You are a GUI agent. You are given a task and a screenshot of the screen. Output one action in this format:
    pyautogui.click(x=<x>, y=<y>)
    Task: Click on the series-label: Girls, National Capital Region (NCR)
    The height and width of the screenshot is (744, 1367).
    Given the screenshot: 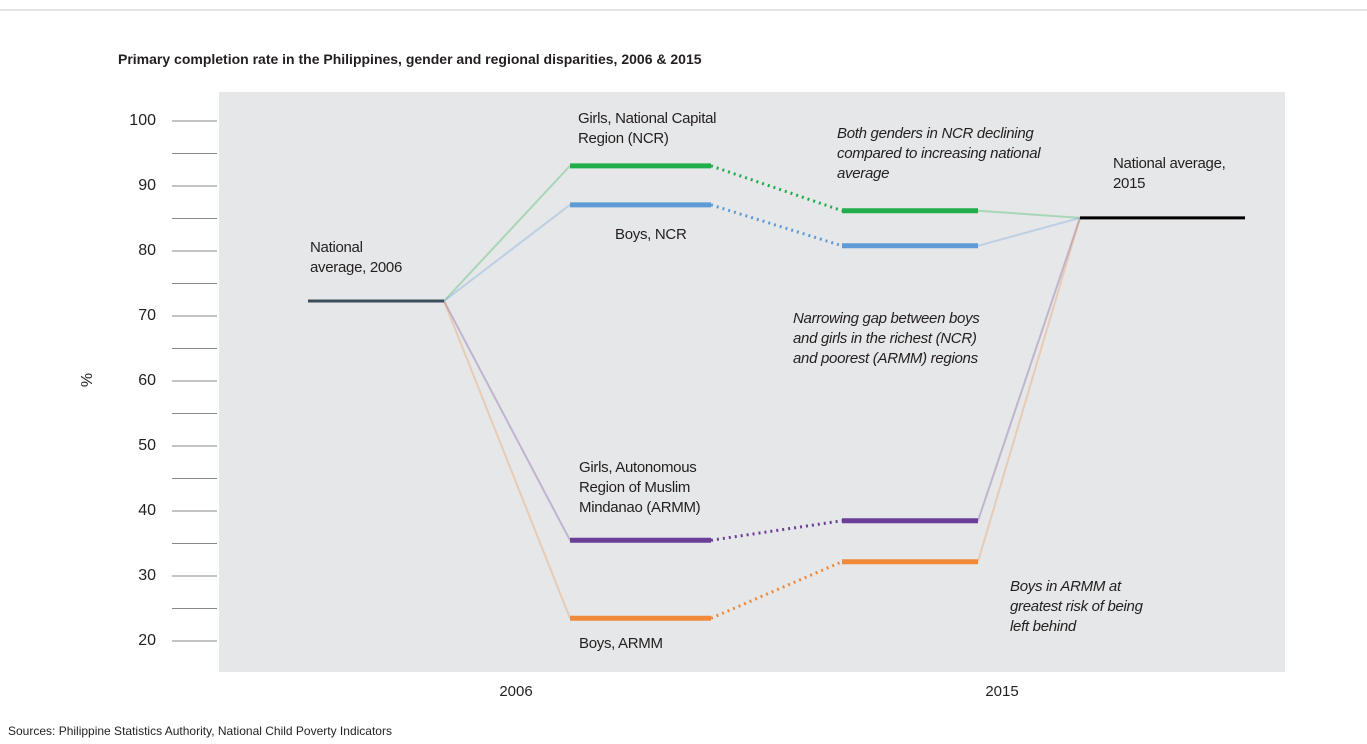 What is the action you would take?
    pyautogui.click(x=647, y=128)
    